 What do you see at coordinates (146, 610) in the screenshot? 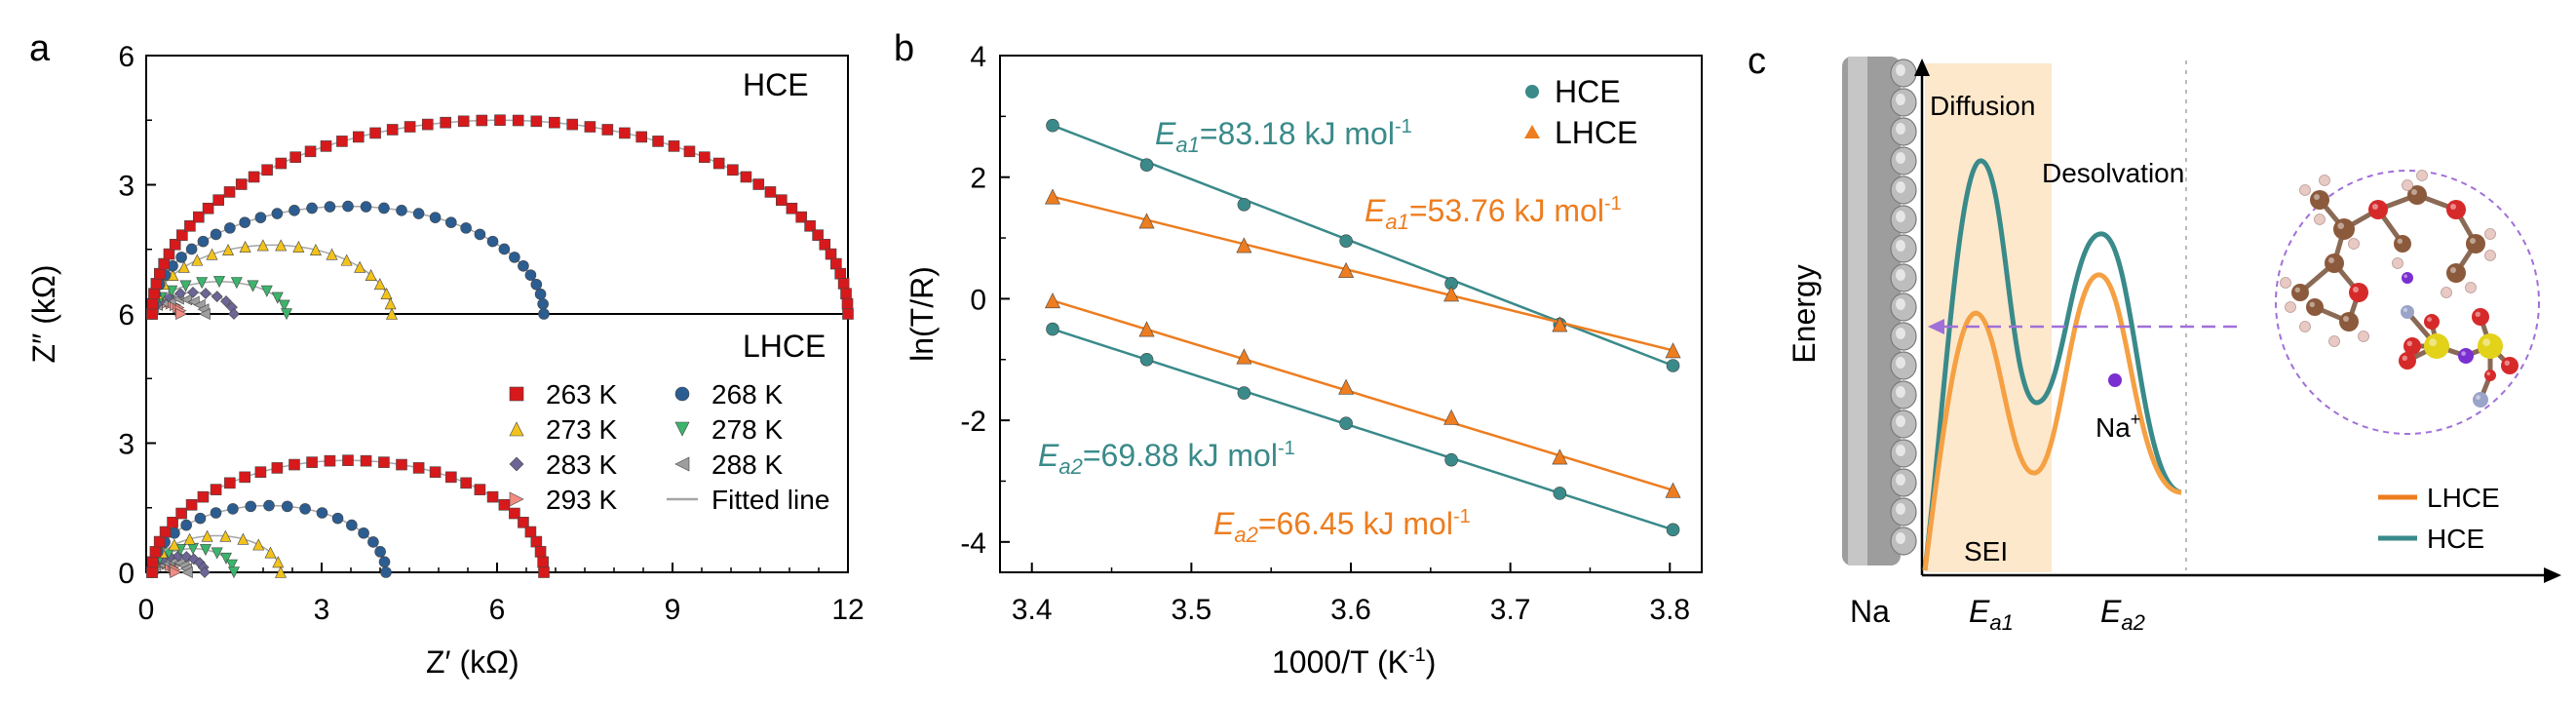
I see `a-xtick-label: 0` at bounding box center [146, 610].